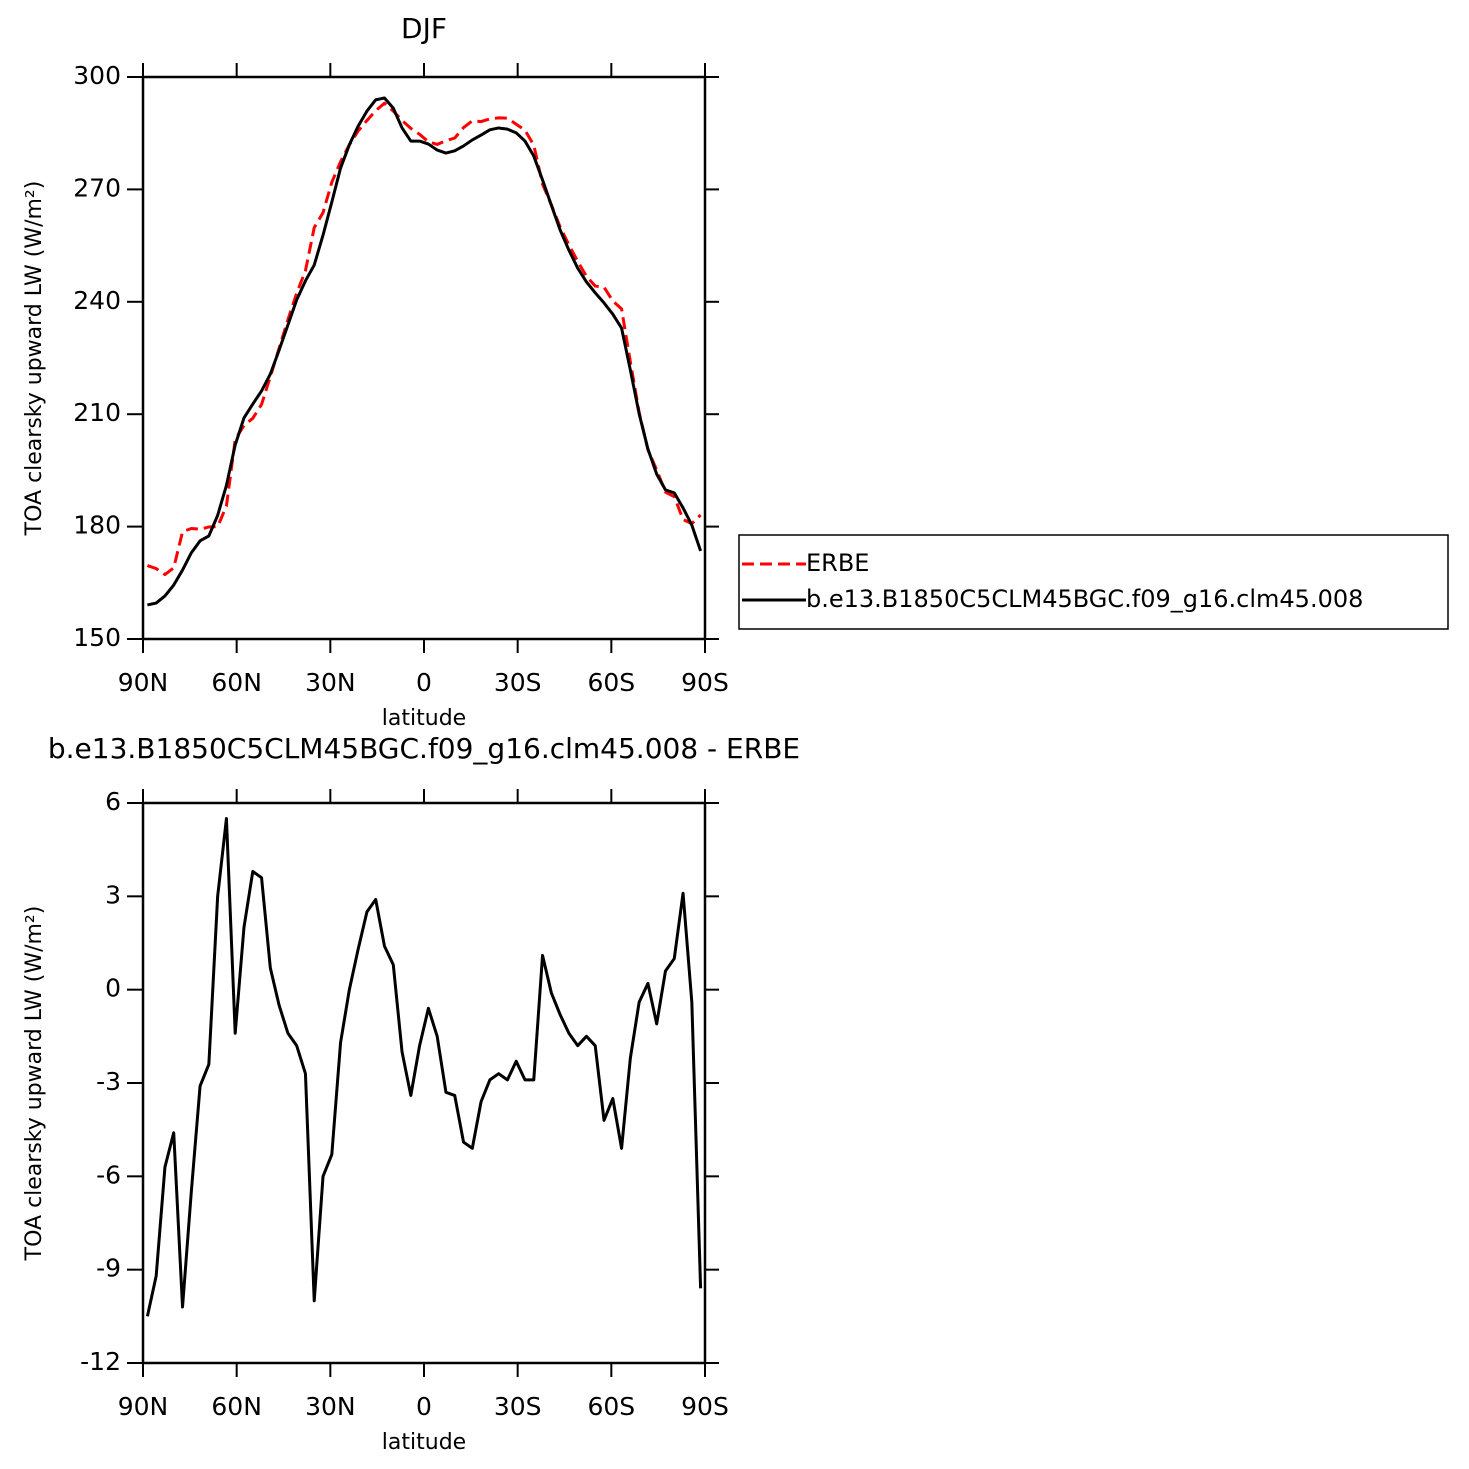  I want to click on legend-label: b.e13.B1850C5CLM45BGC.f09_g16.clm45.008, so click(1084, 599).